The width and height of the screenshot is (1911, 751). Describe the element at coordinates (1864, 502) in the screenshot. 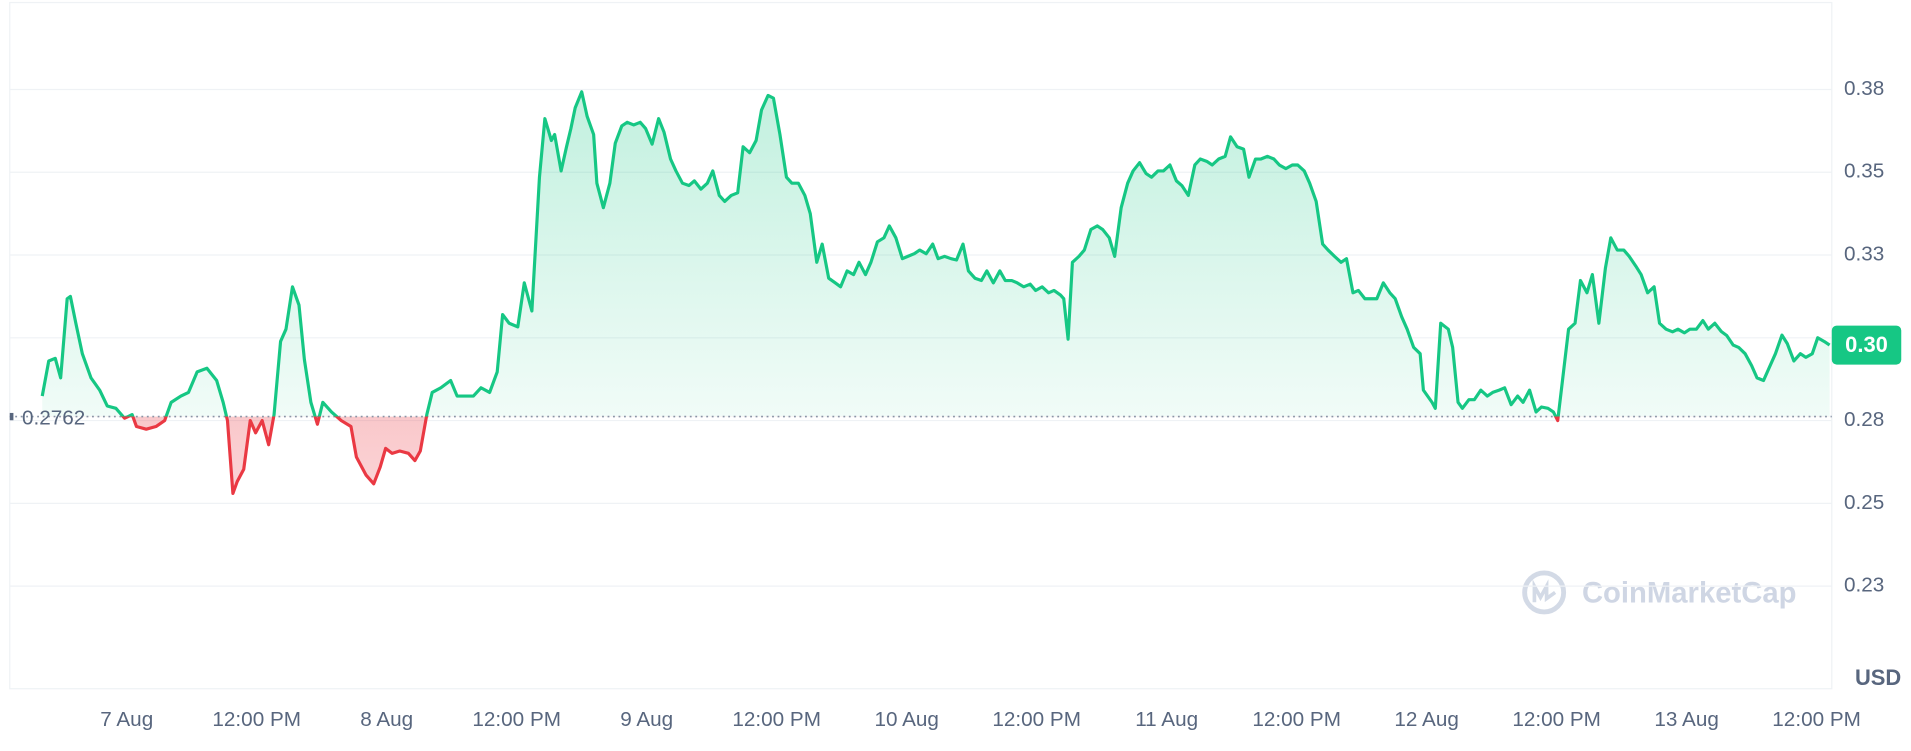

I see `y-tick-label: 0.25` at that location.